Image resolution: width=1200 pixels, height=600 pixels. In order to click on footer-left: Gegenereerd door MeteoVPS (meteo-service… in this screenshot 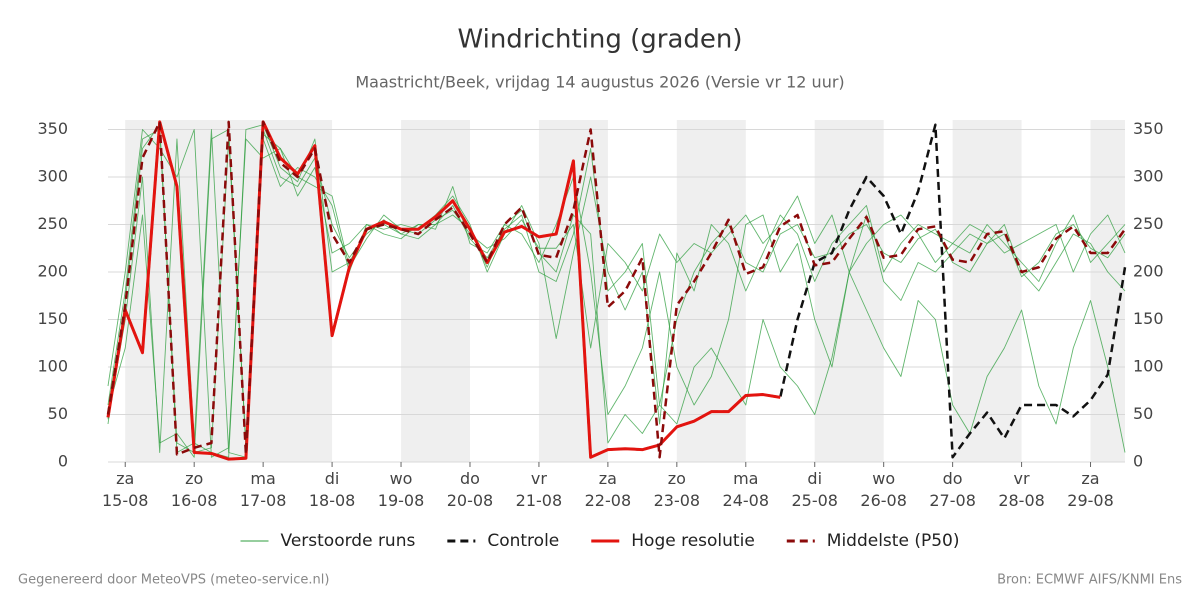, I will do `click(173, 580)`.